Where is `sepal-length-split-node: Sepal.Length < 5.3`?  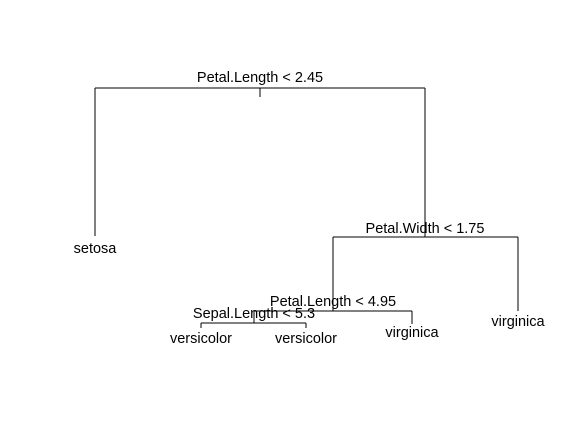
sepal-length-split-node: Sepal.Length < 5.3 is located at coordinates (254, 317).